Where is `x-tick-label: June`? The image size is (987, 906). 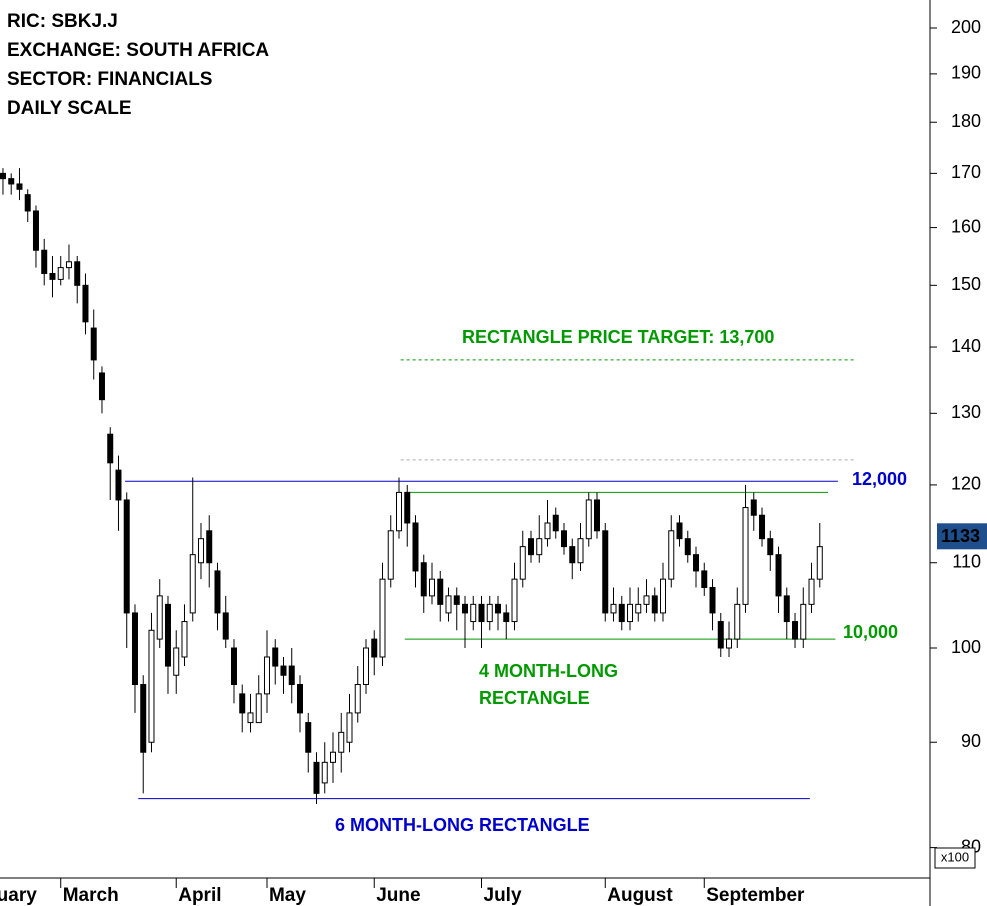 x-tick-label: June is located at coordinates (398, 895).